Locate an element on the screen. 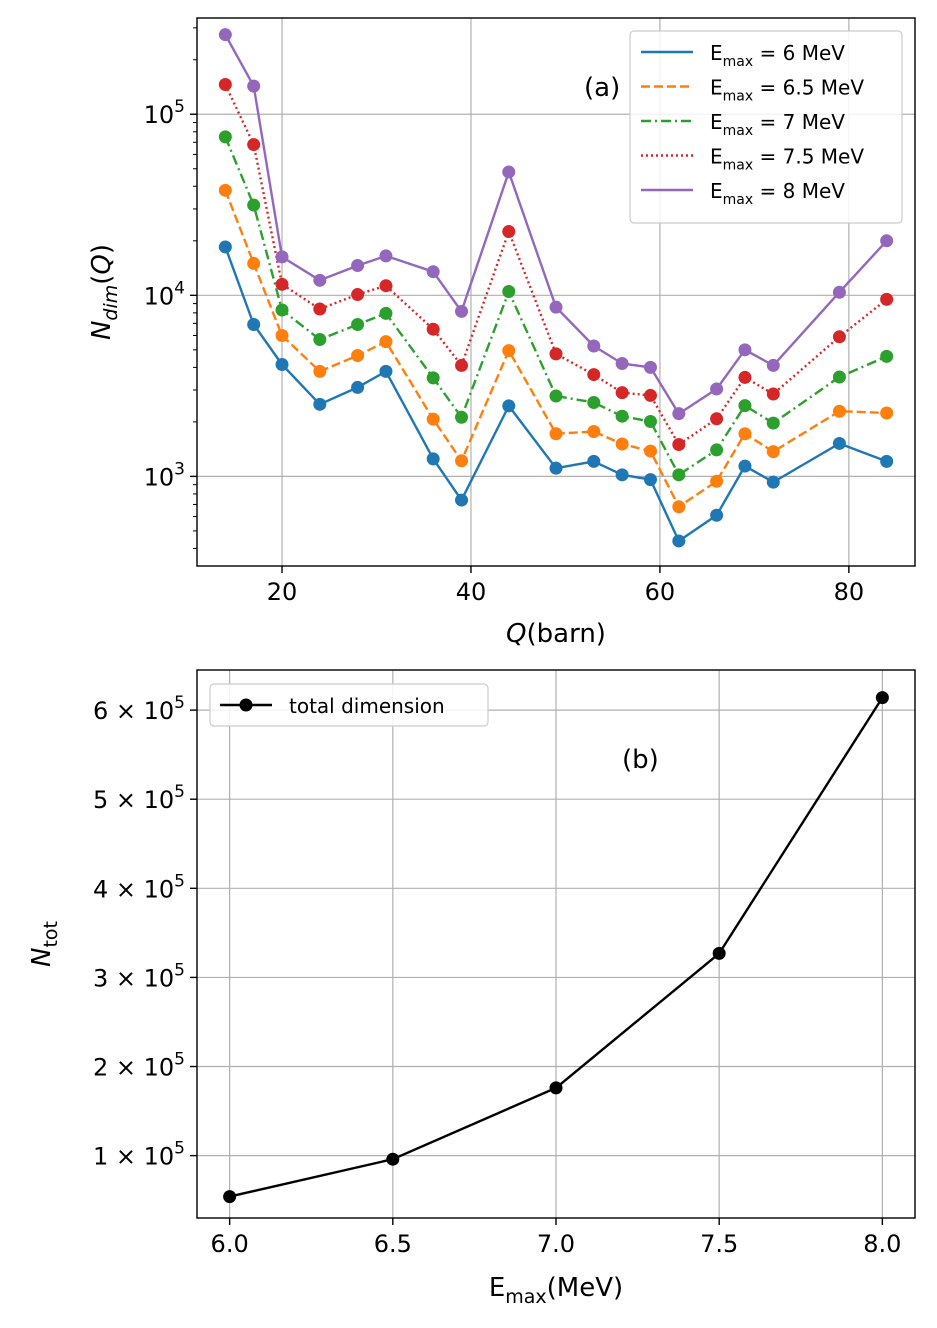 The height and width of the screenshot is (1328, 937). legend-label-rest: = 7 MeV is located at coordinates (799, 122).